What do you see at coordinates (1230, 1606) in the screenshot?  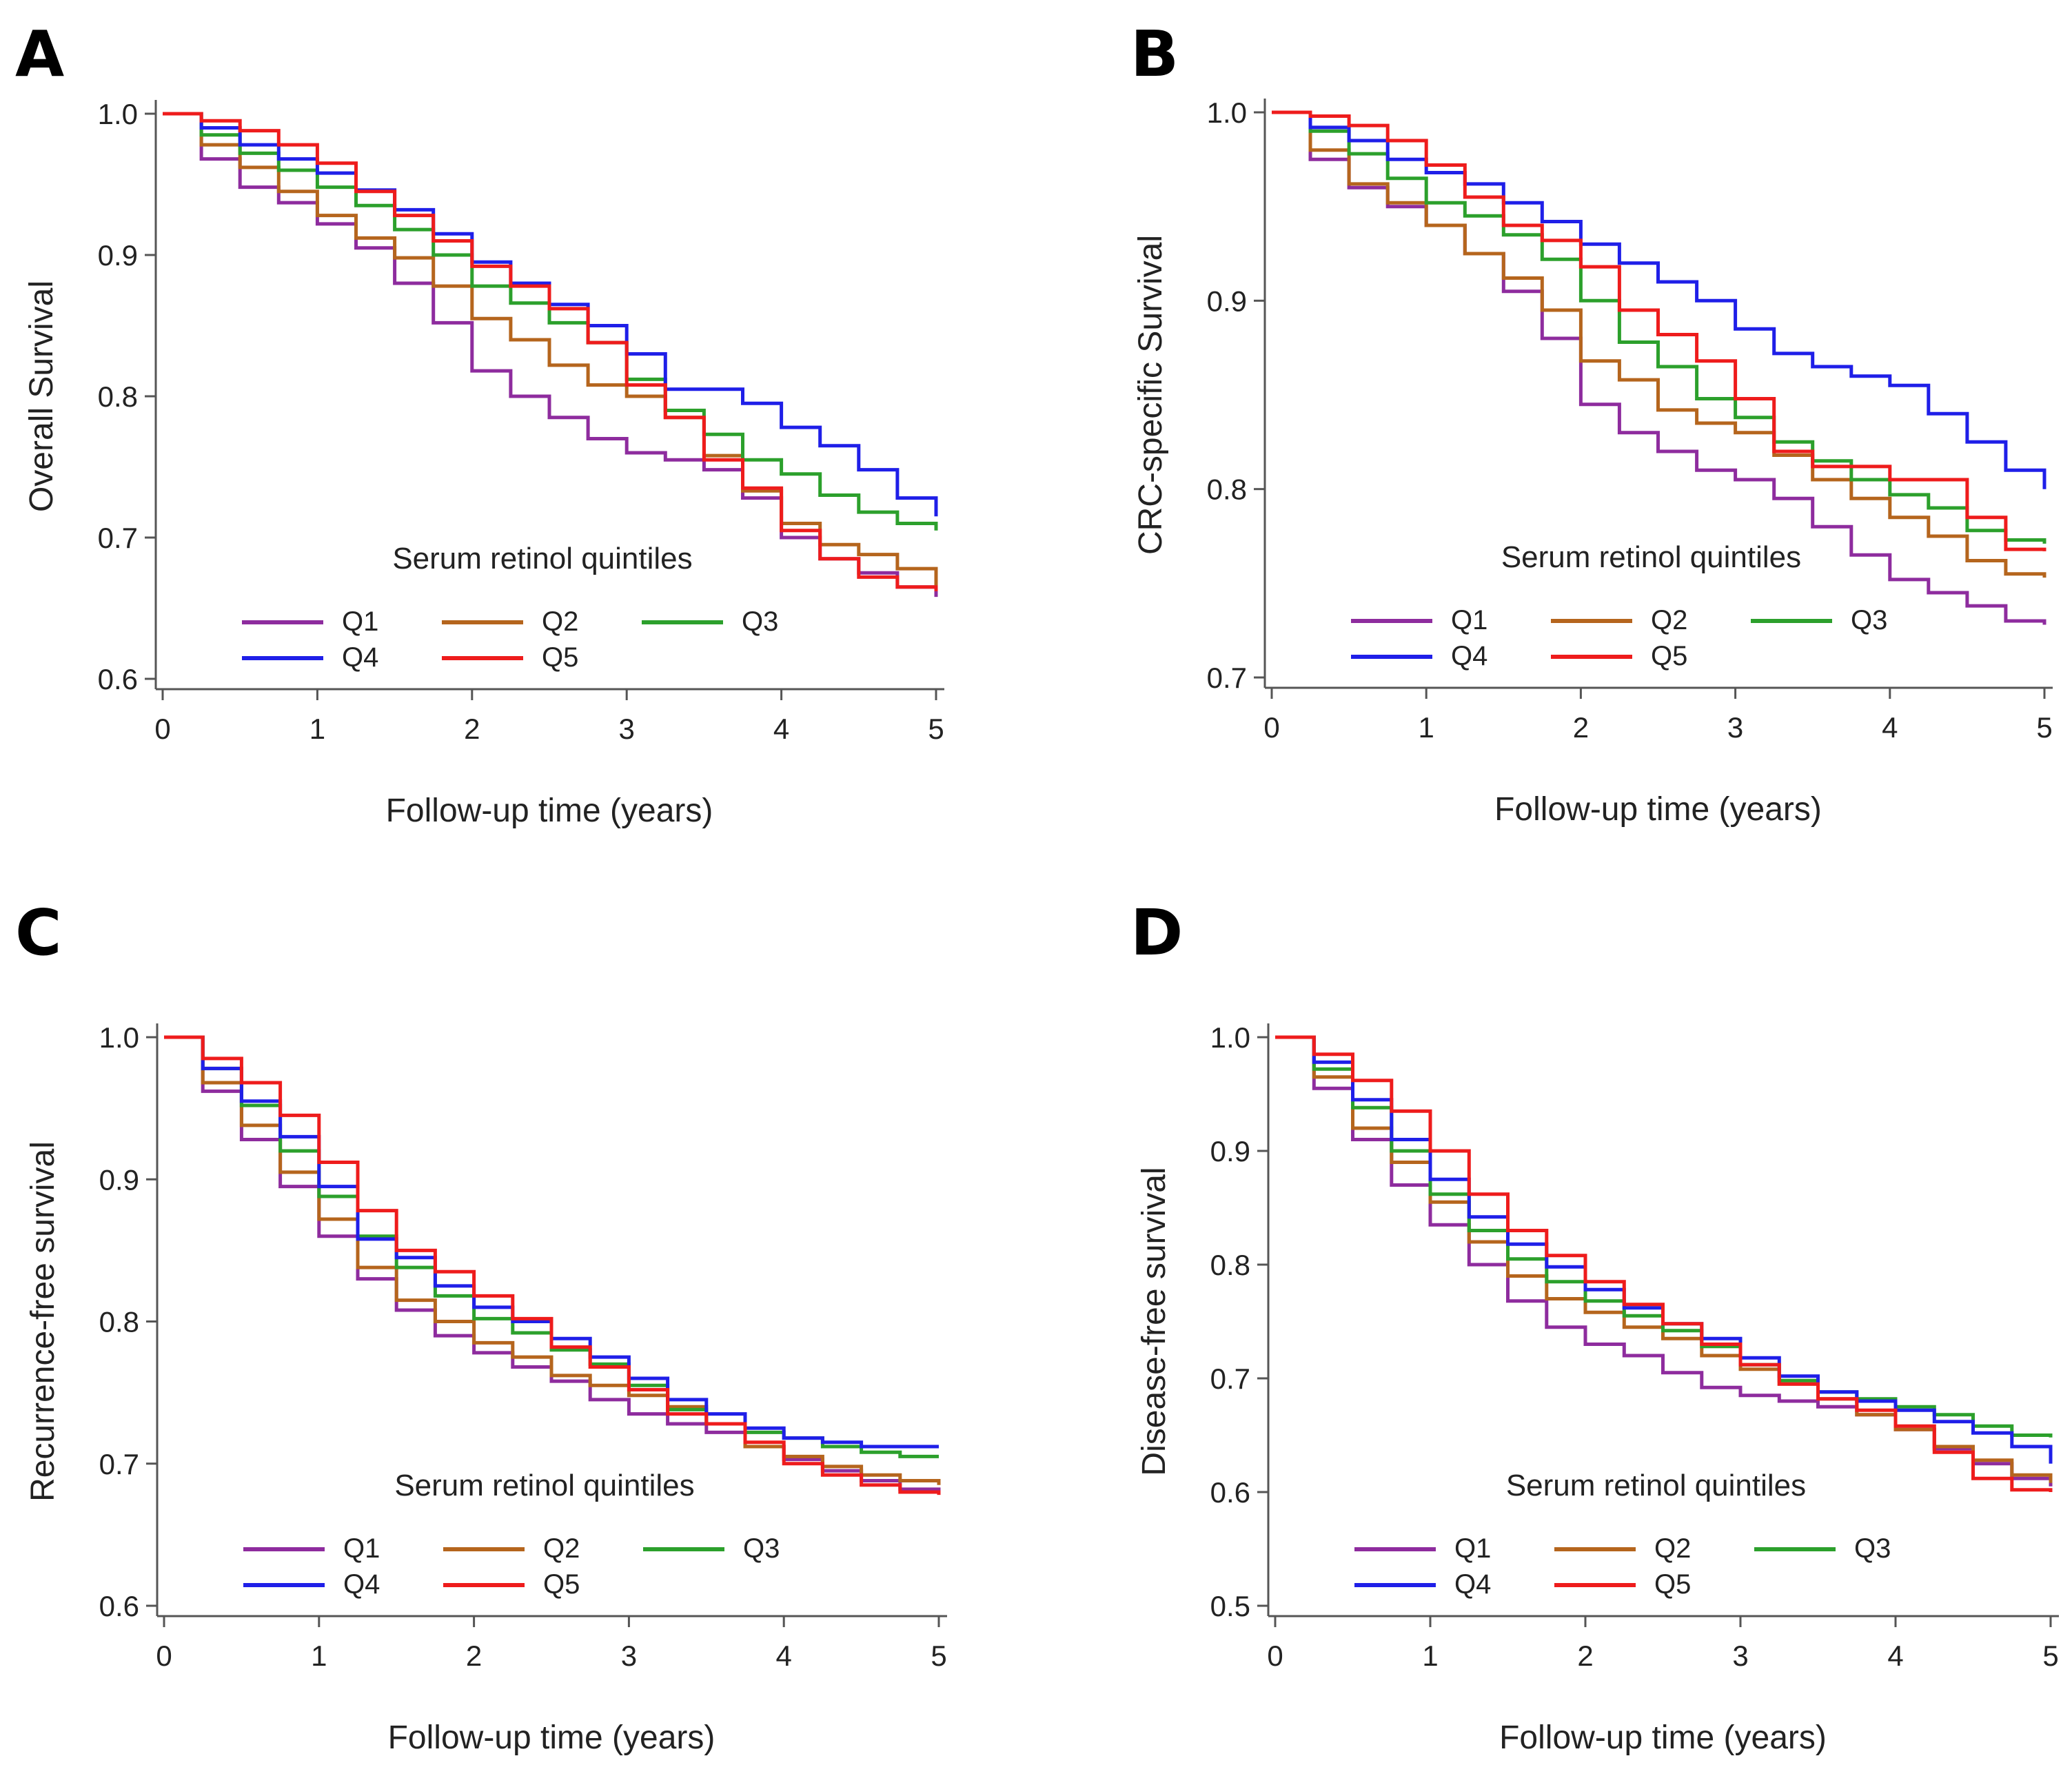 I see `y-tick-label: 0.5` at bounding box center [1230, 1606].